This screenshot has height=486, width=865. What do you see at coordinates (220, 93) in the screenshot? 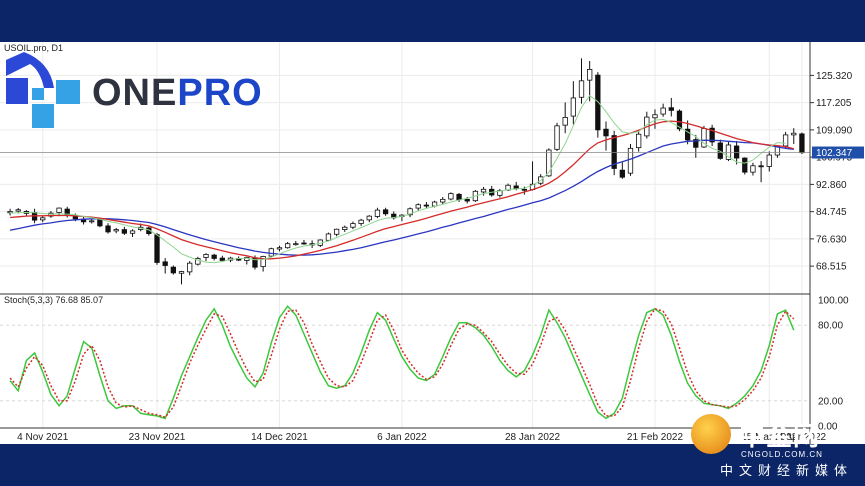
I see `logo-pro: PRO` at bounding box center [220, 93].